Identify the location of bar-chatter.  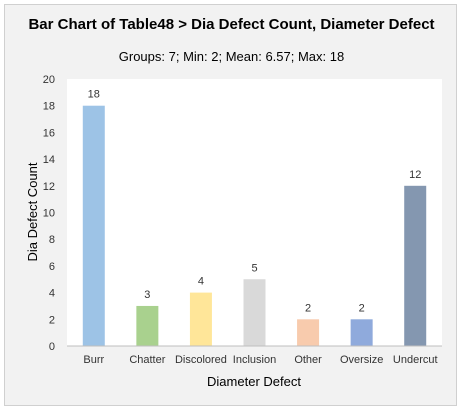
(147, 325).